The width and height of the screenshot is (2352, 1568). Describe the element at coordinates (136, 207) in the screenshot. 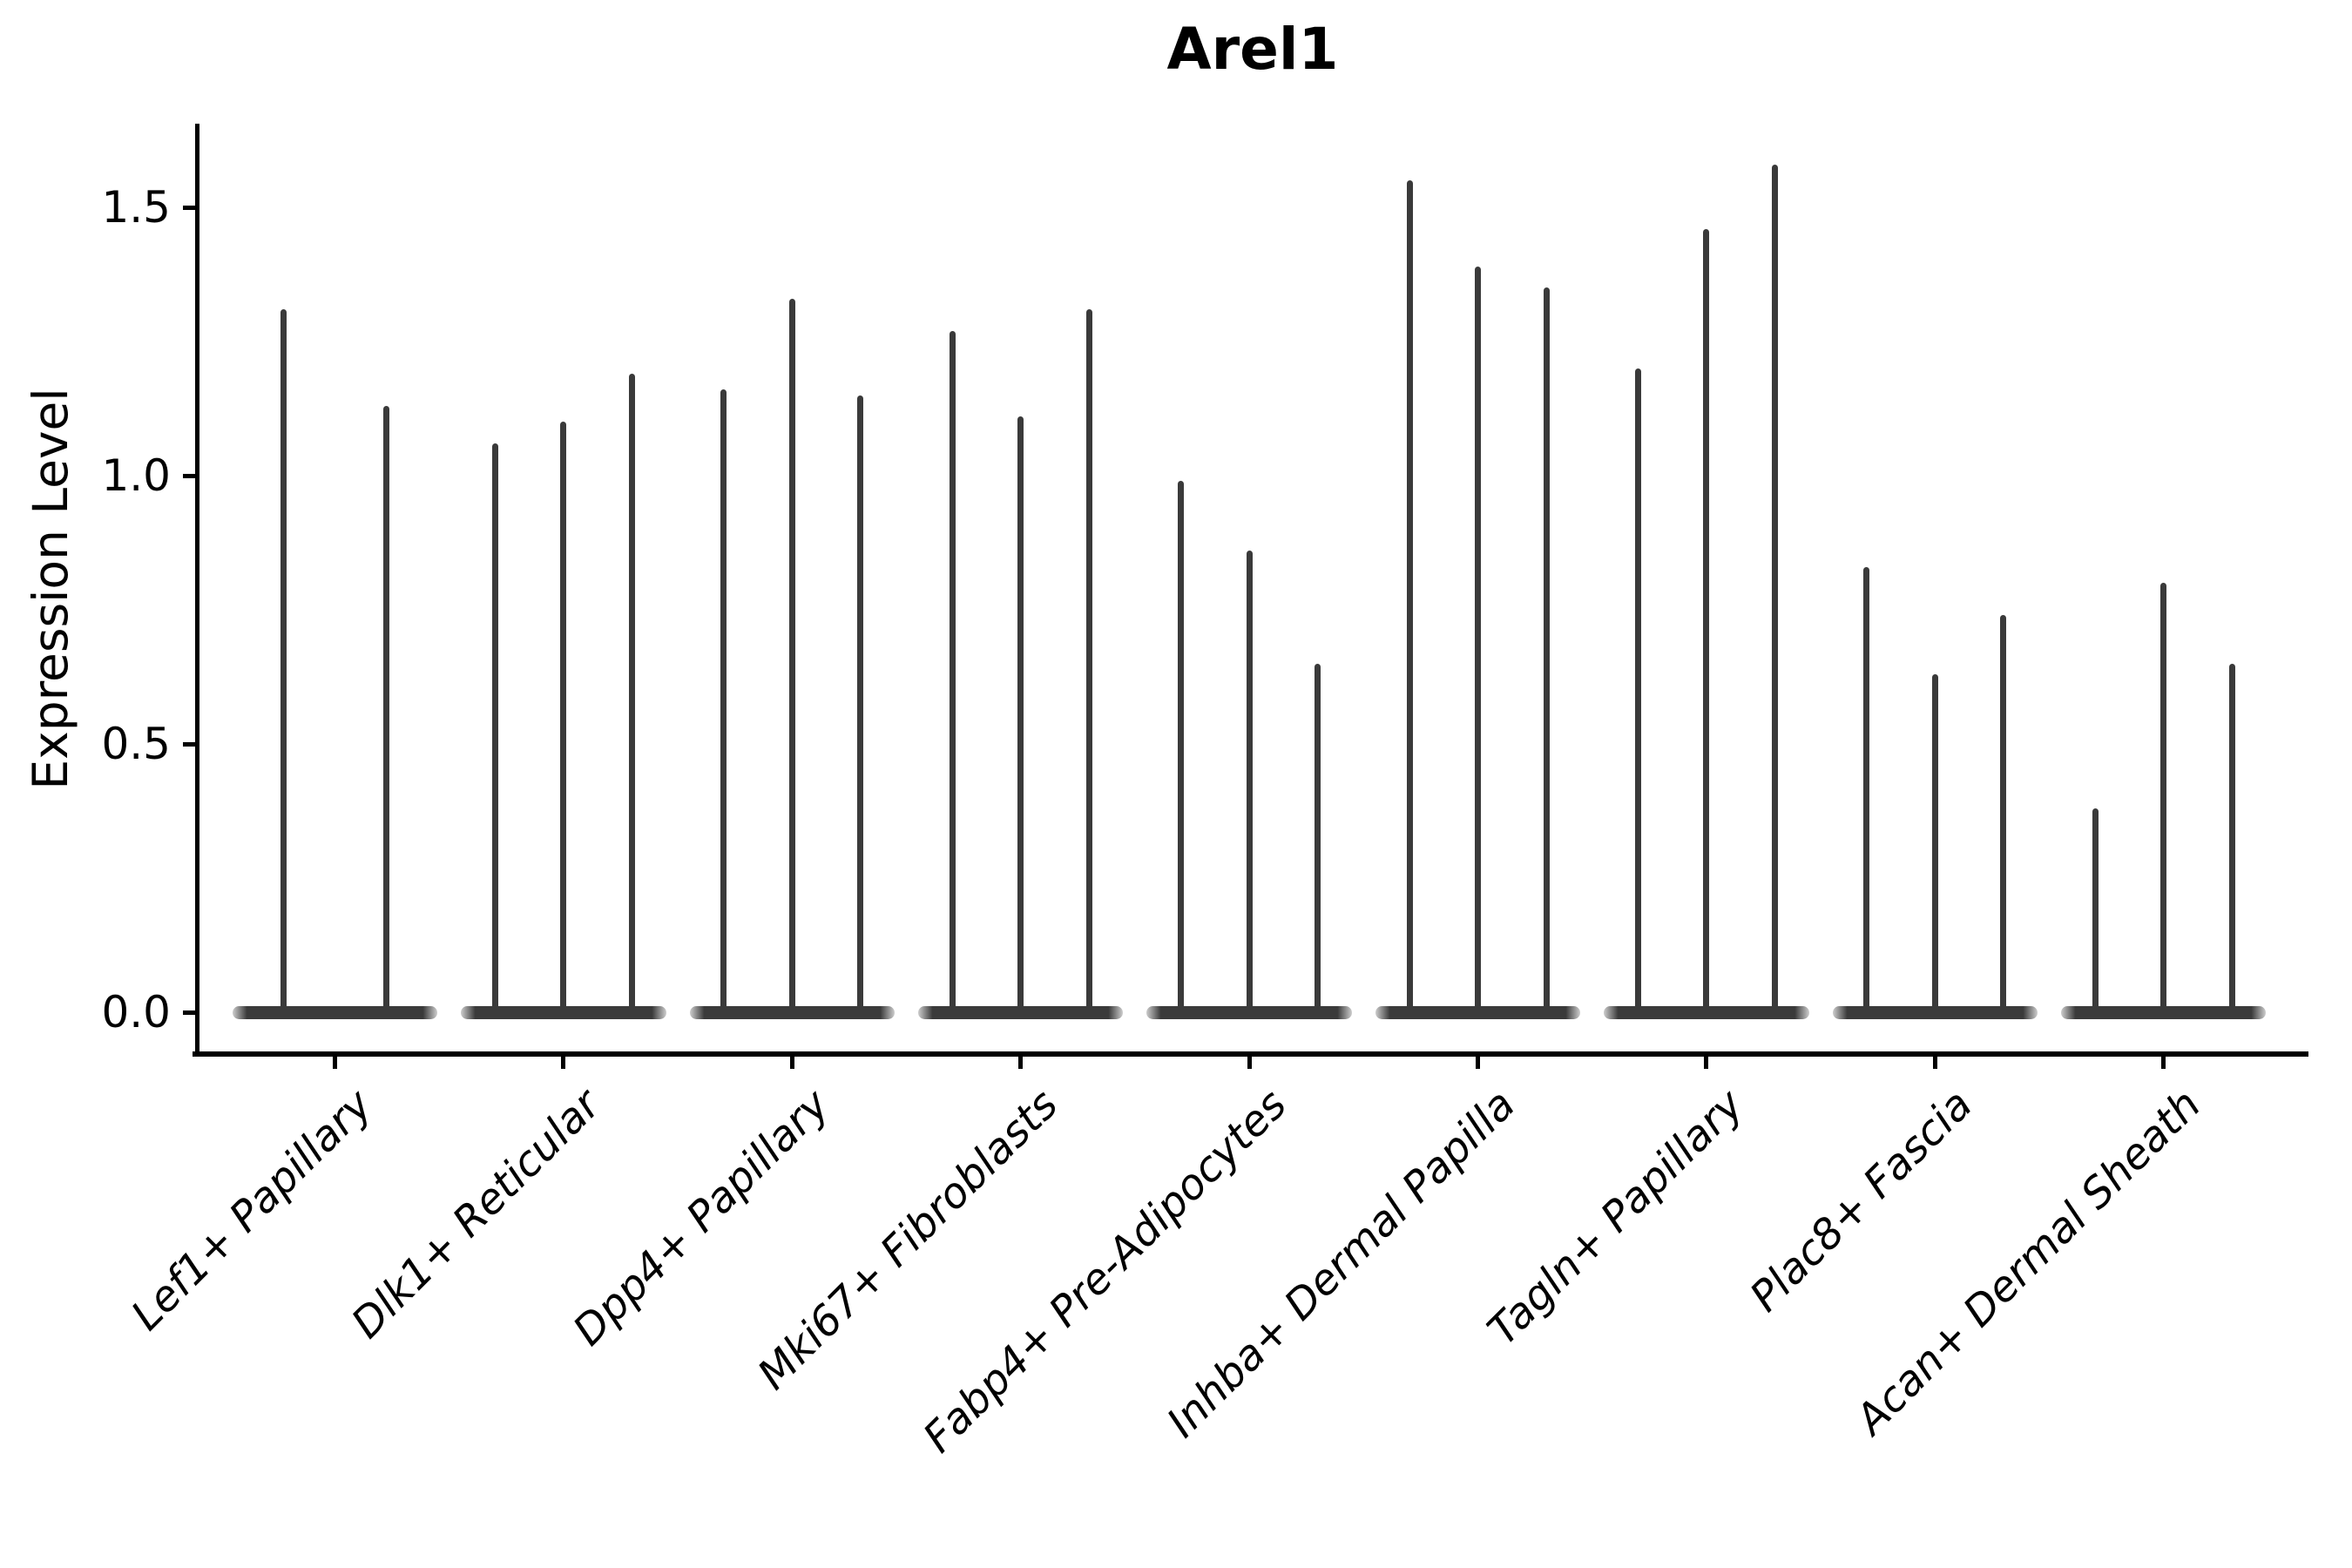

I see `y-tick-label: 1.5` at that location.